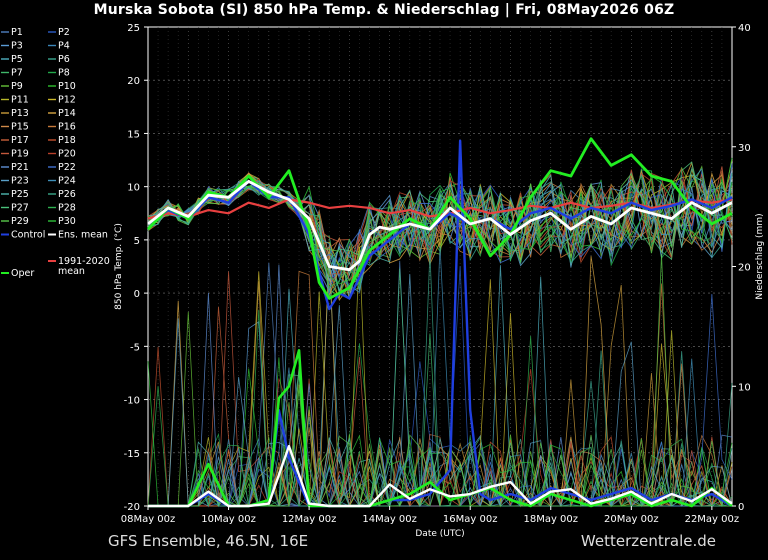  Describe the element at coordinates (309, 519) in the screenshot. I see `x-tick-label: 12May 00z` at that location.